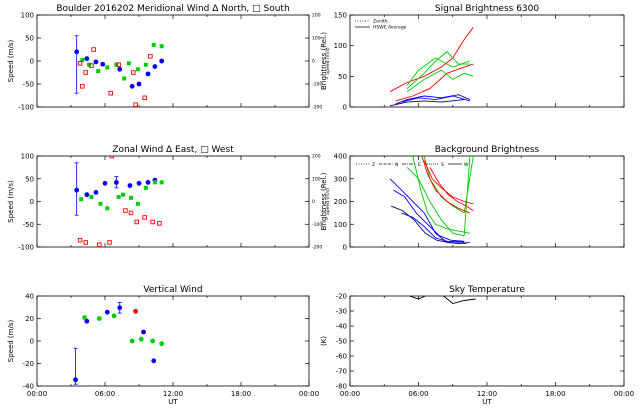 The width and height of the screenshot is (640, 420). What do you see at coordinates (340, 179) in the screenshot?
I see `y-tick-label: 300` at bounding box center [340, 179].